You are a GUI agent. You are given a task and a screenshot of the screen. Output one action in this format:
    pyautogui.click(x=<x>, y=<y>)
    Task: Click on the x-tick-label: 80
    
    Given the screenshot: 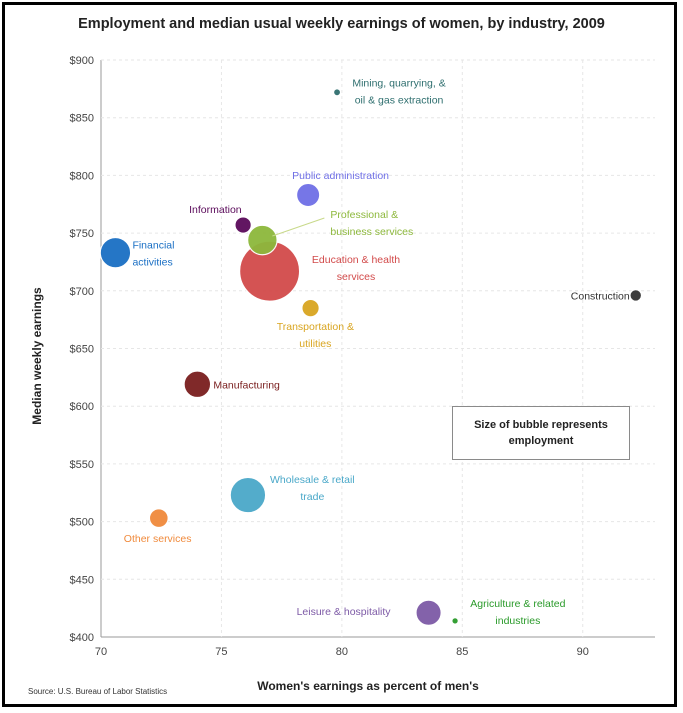 What is the action you would take?
    pyautogui.click(x=342, y=652)
    